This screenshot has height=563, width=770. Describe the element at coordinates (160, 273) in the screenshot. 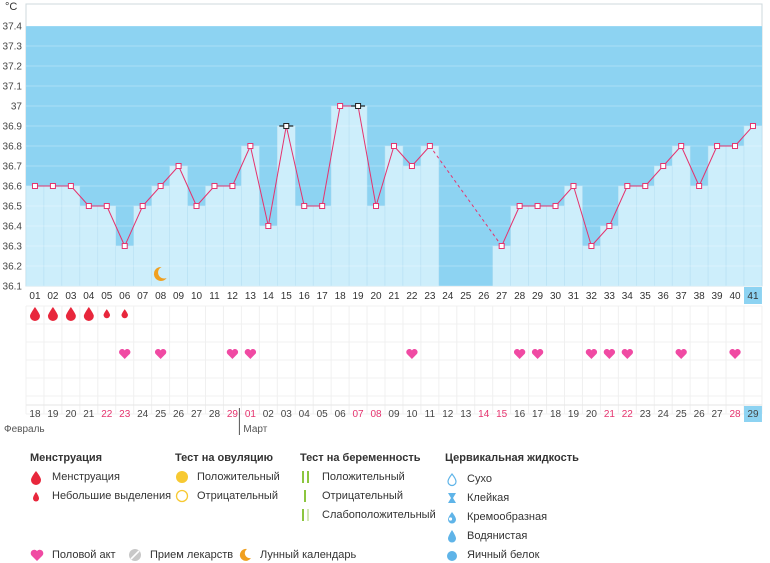

I see `moon-icon` at that location.